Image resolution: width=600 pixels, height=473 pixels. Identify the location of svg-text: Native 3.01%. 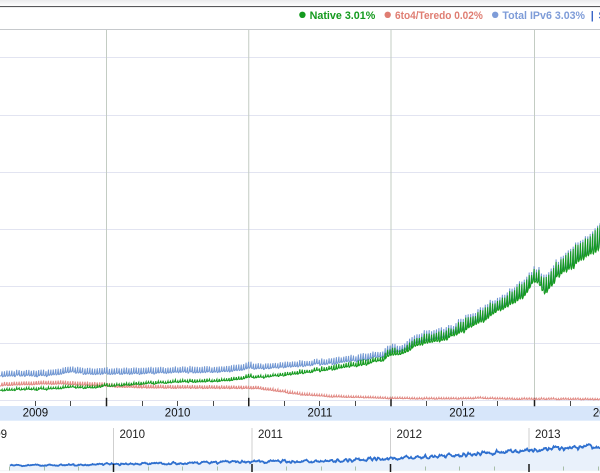
(343, 16).